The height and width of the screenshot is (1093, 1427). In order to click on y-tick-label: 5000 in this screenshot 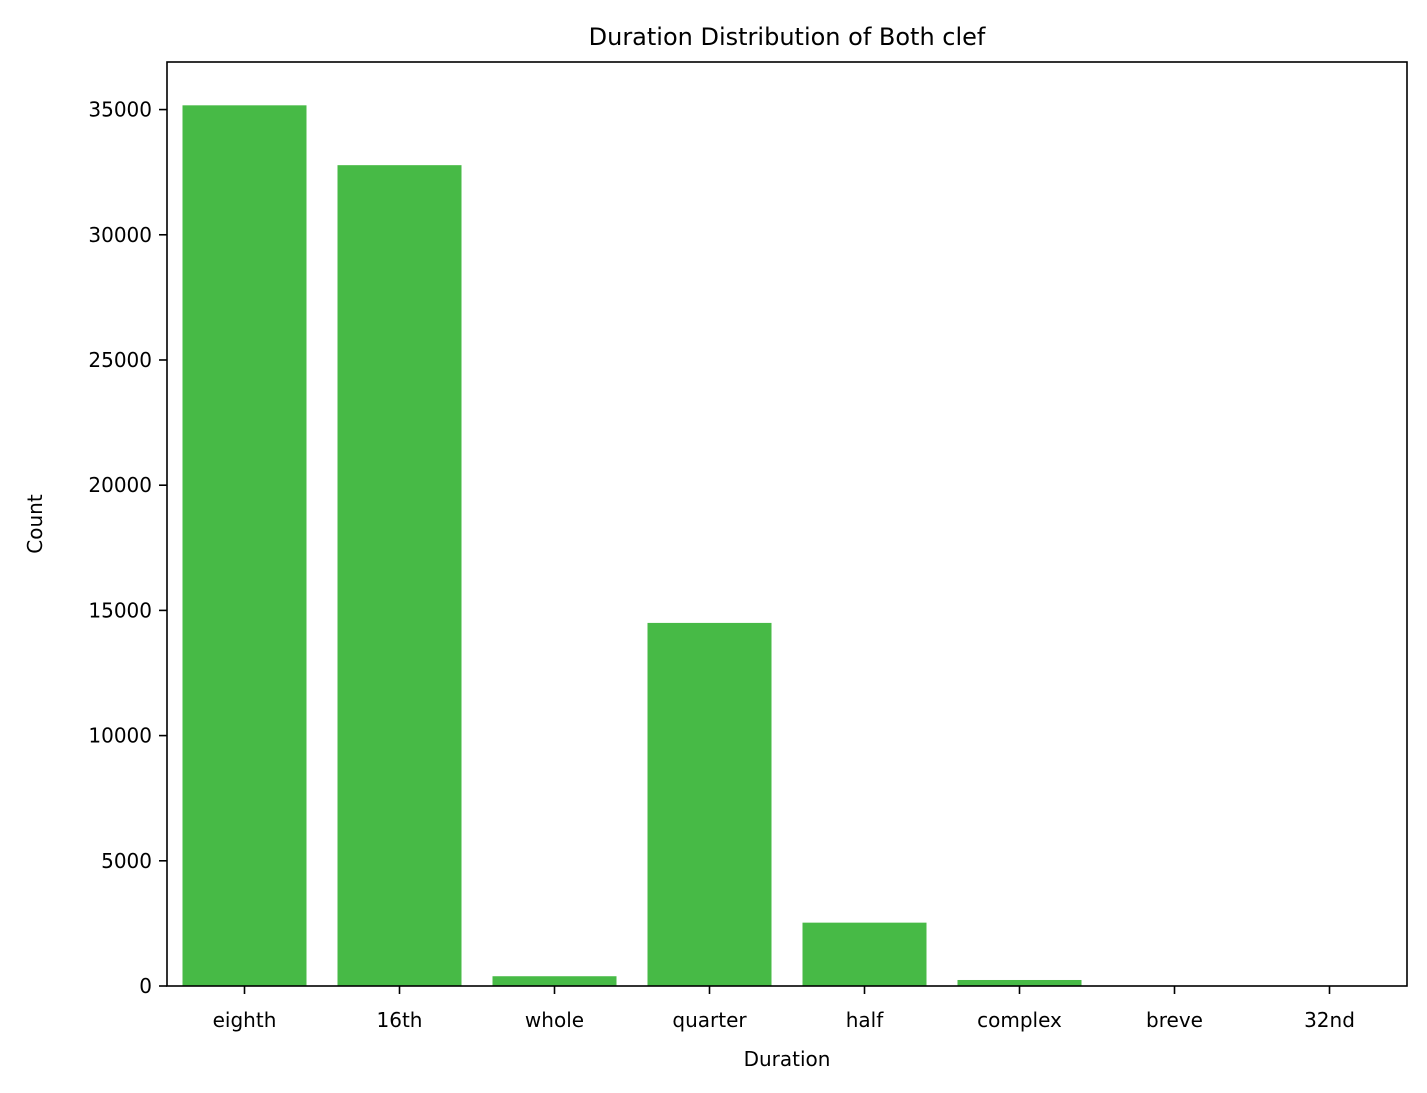, I will do `click(126, 861)`.